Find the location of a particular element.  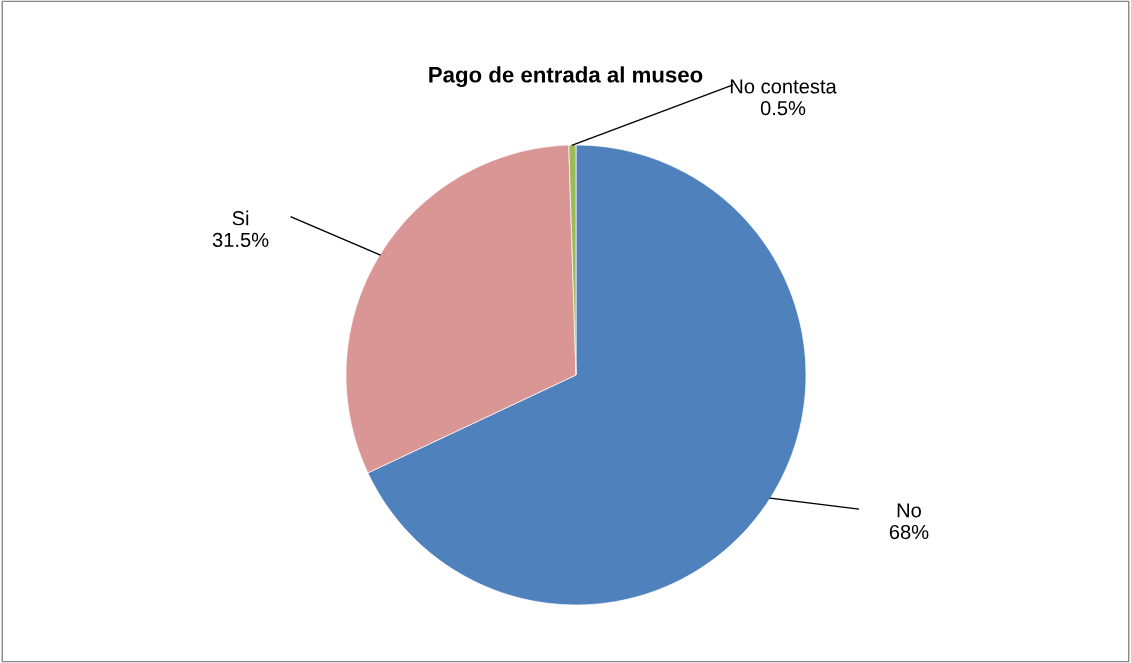

data-label: 68% is located at coordinates (909, 532).